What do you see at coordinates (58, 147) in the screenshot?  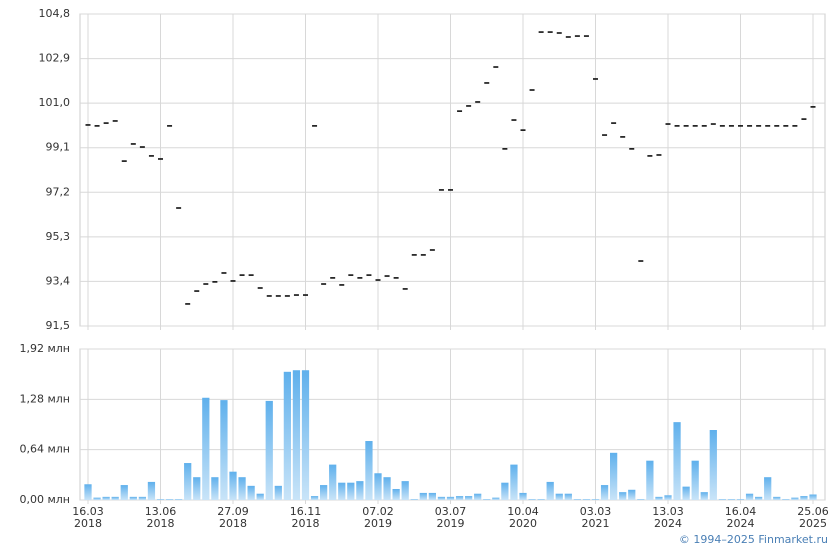 I see `y-tick-label: 99,1` at bounding box center [58, 147].